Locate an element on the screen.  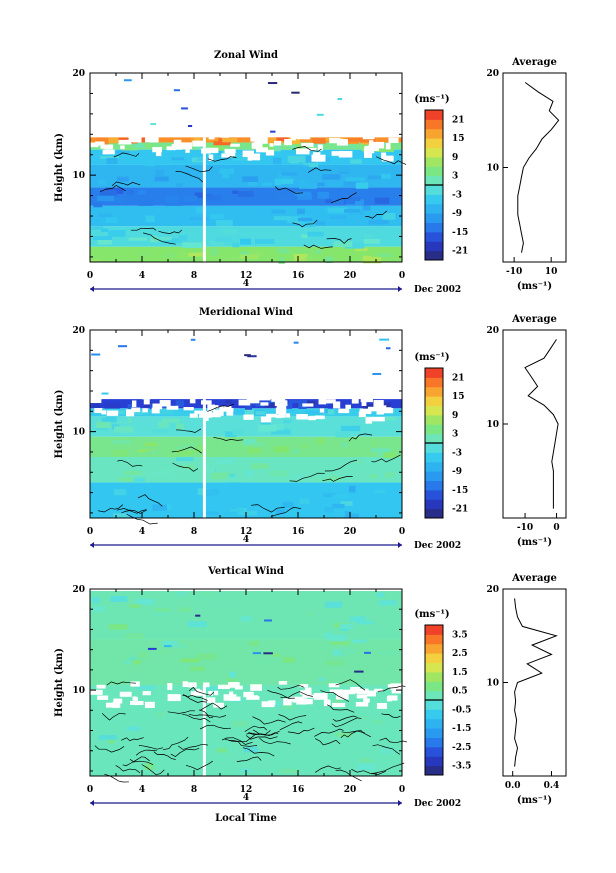
panel-title: Meridional Wind is located at coordinates (246, 312).